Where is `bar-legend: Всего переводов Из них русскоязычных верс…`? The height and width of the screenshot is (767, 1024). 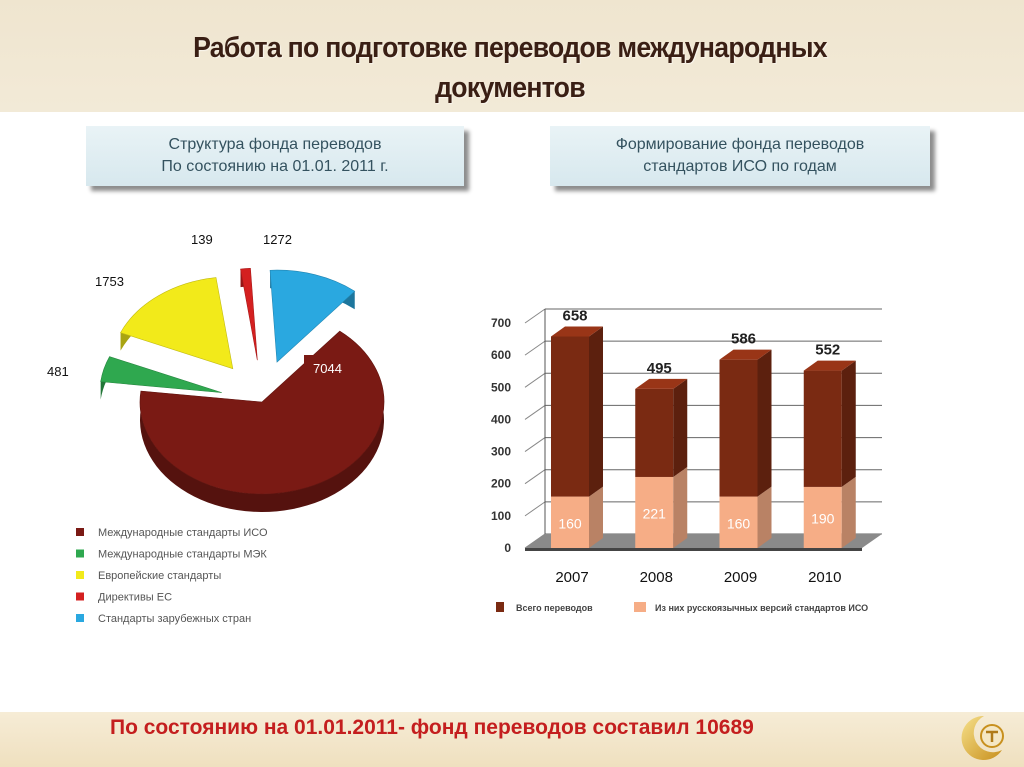 bar-legend: Всего переводов Из них русскоязычных верс… is located at coordinates (682, 607).